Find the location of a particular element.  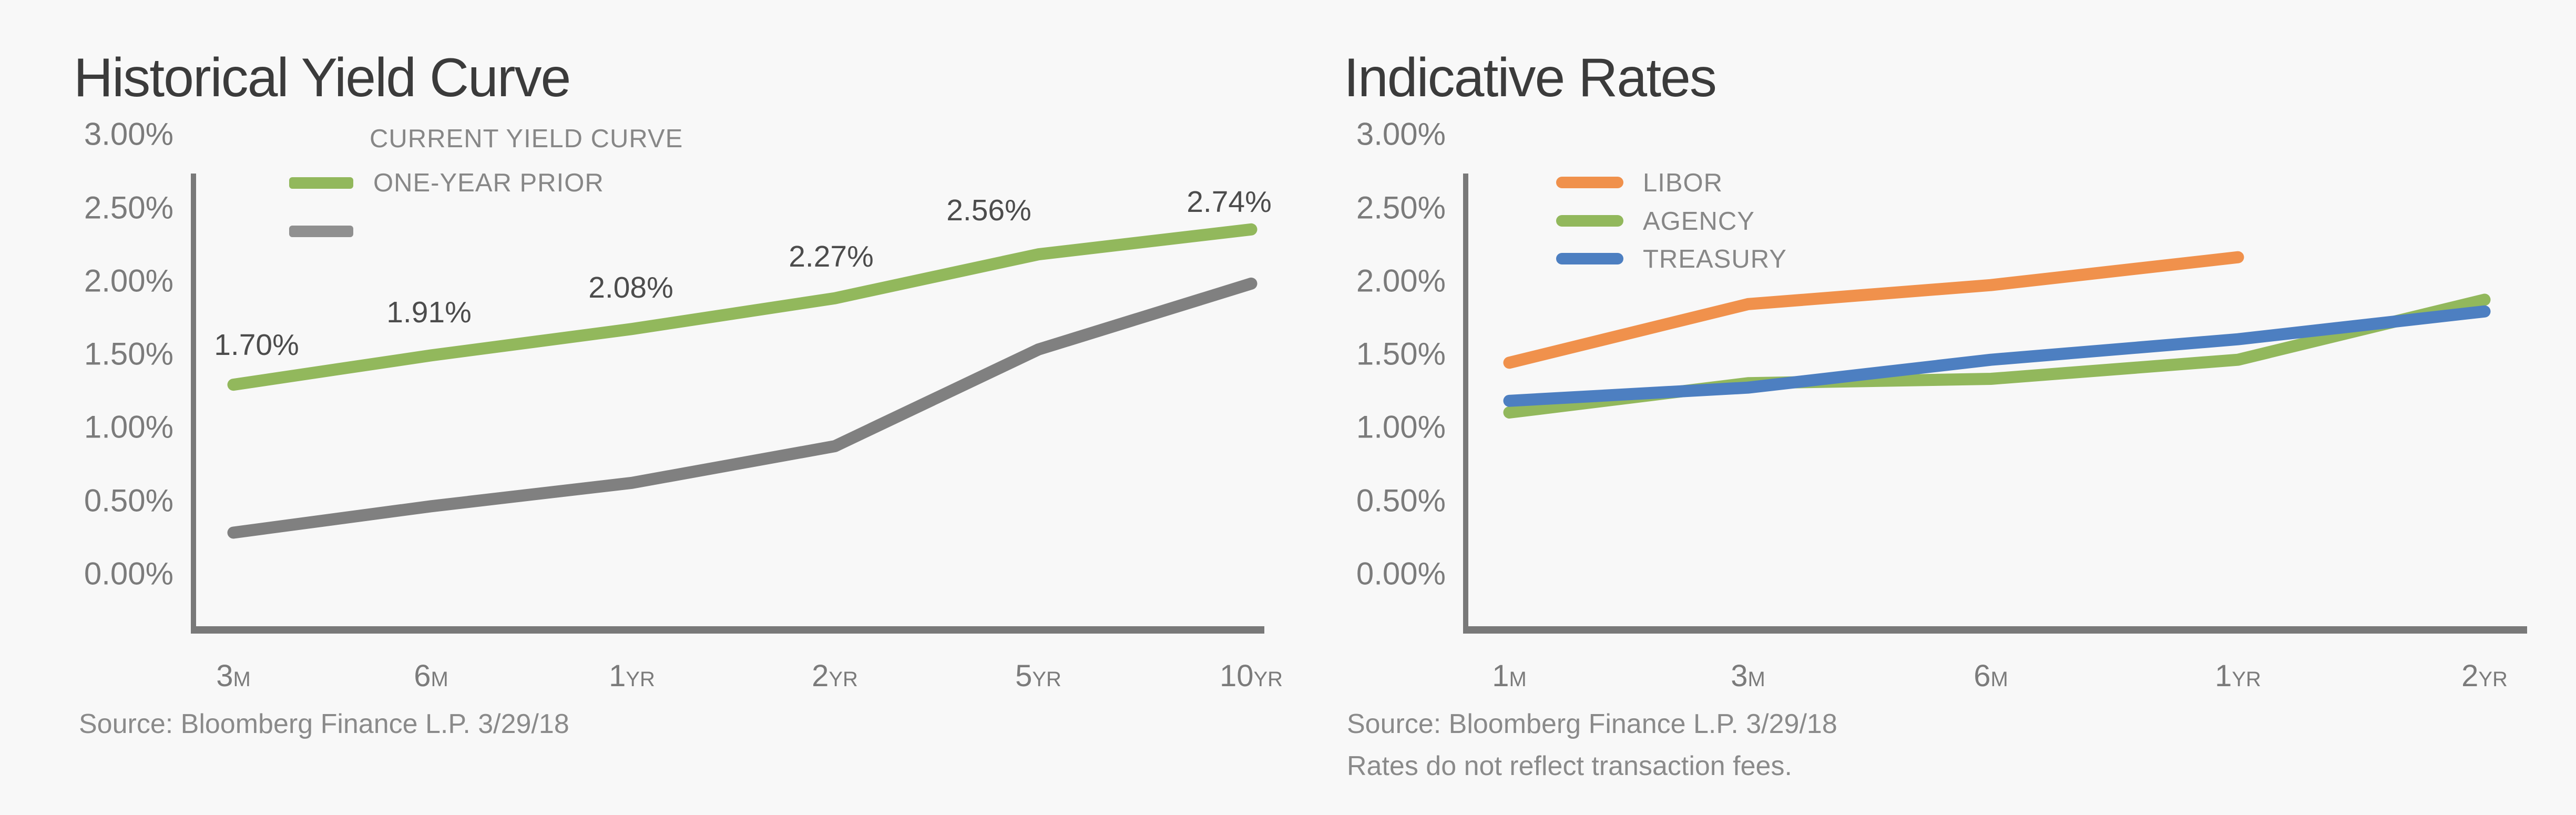

legend-label-one-year-prior: ONE-YEAR PRIOR is located at coordinates (488, 183).